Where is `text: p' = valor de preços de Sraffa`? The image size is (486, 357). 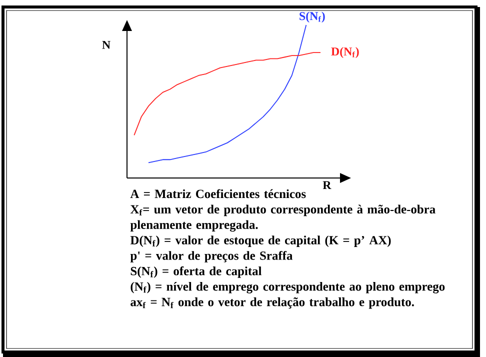
text: p' = valor de preços de Sraffa is located at coordinates (211, 256).